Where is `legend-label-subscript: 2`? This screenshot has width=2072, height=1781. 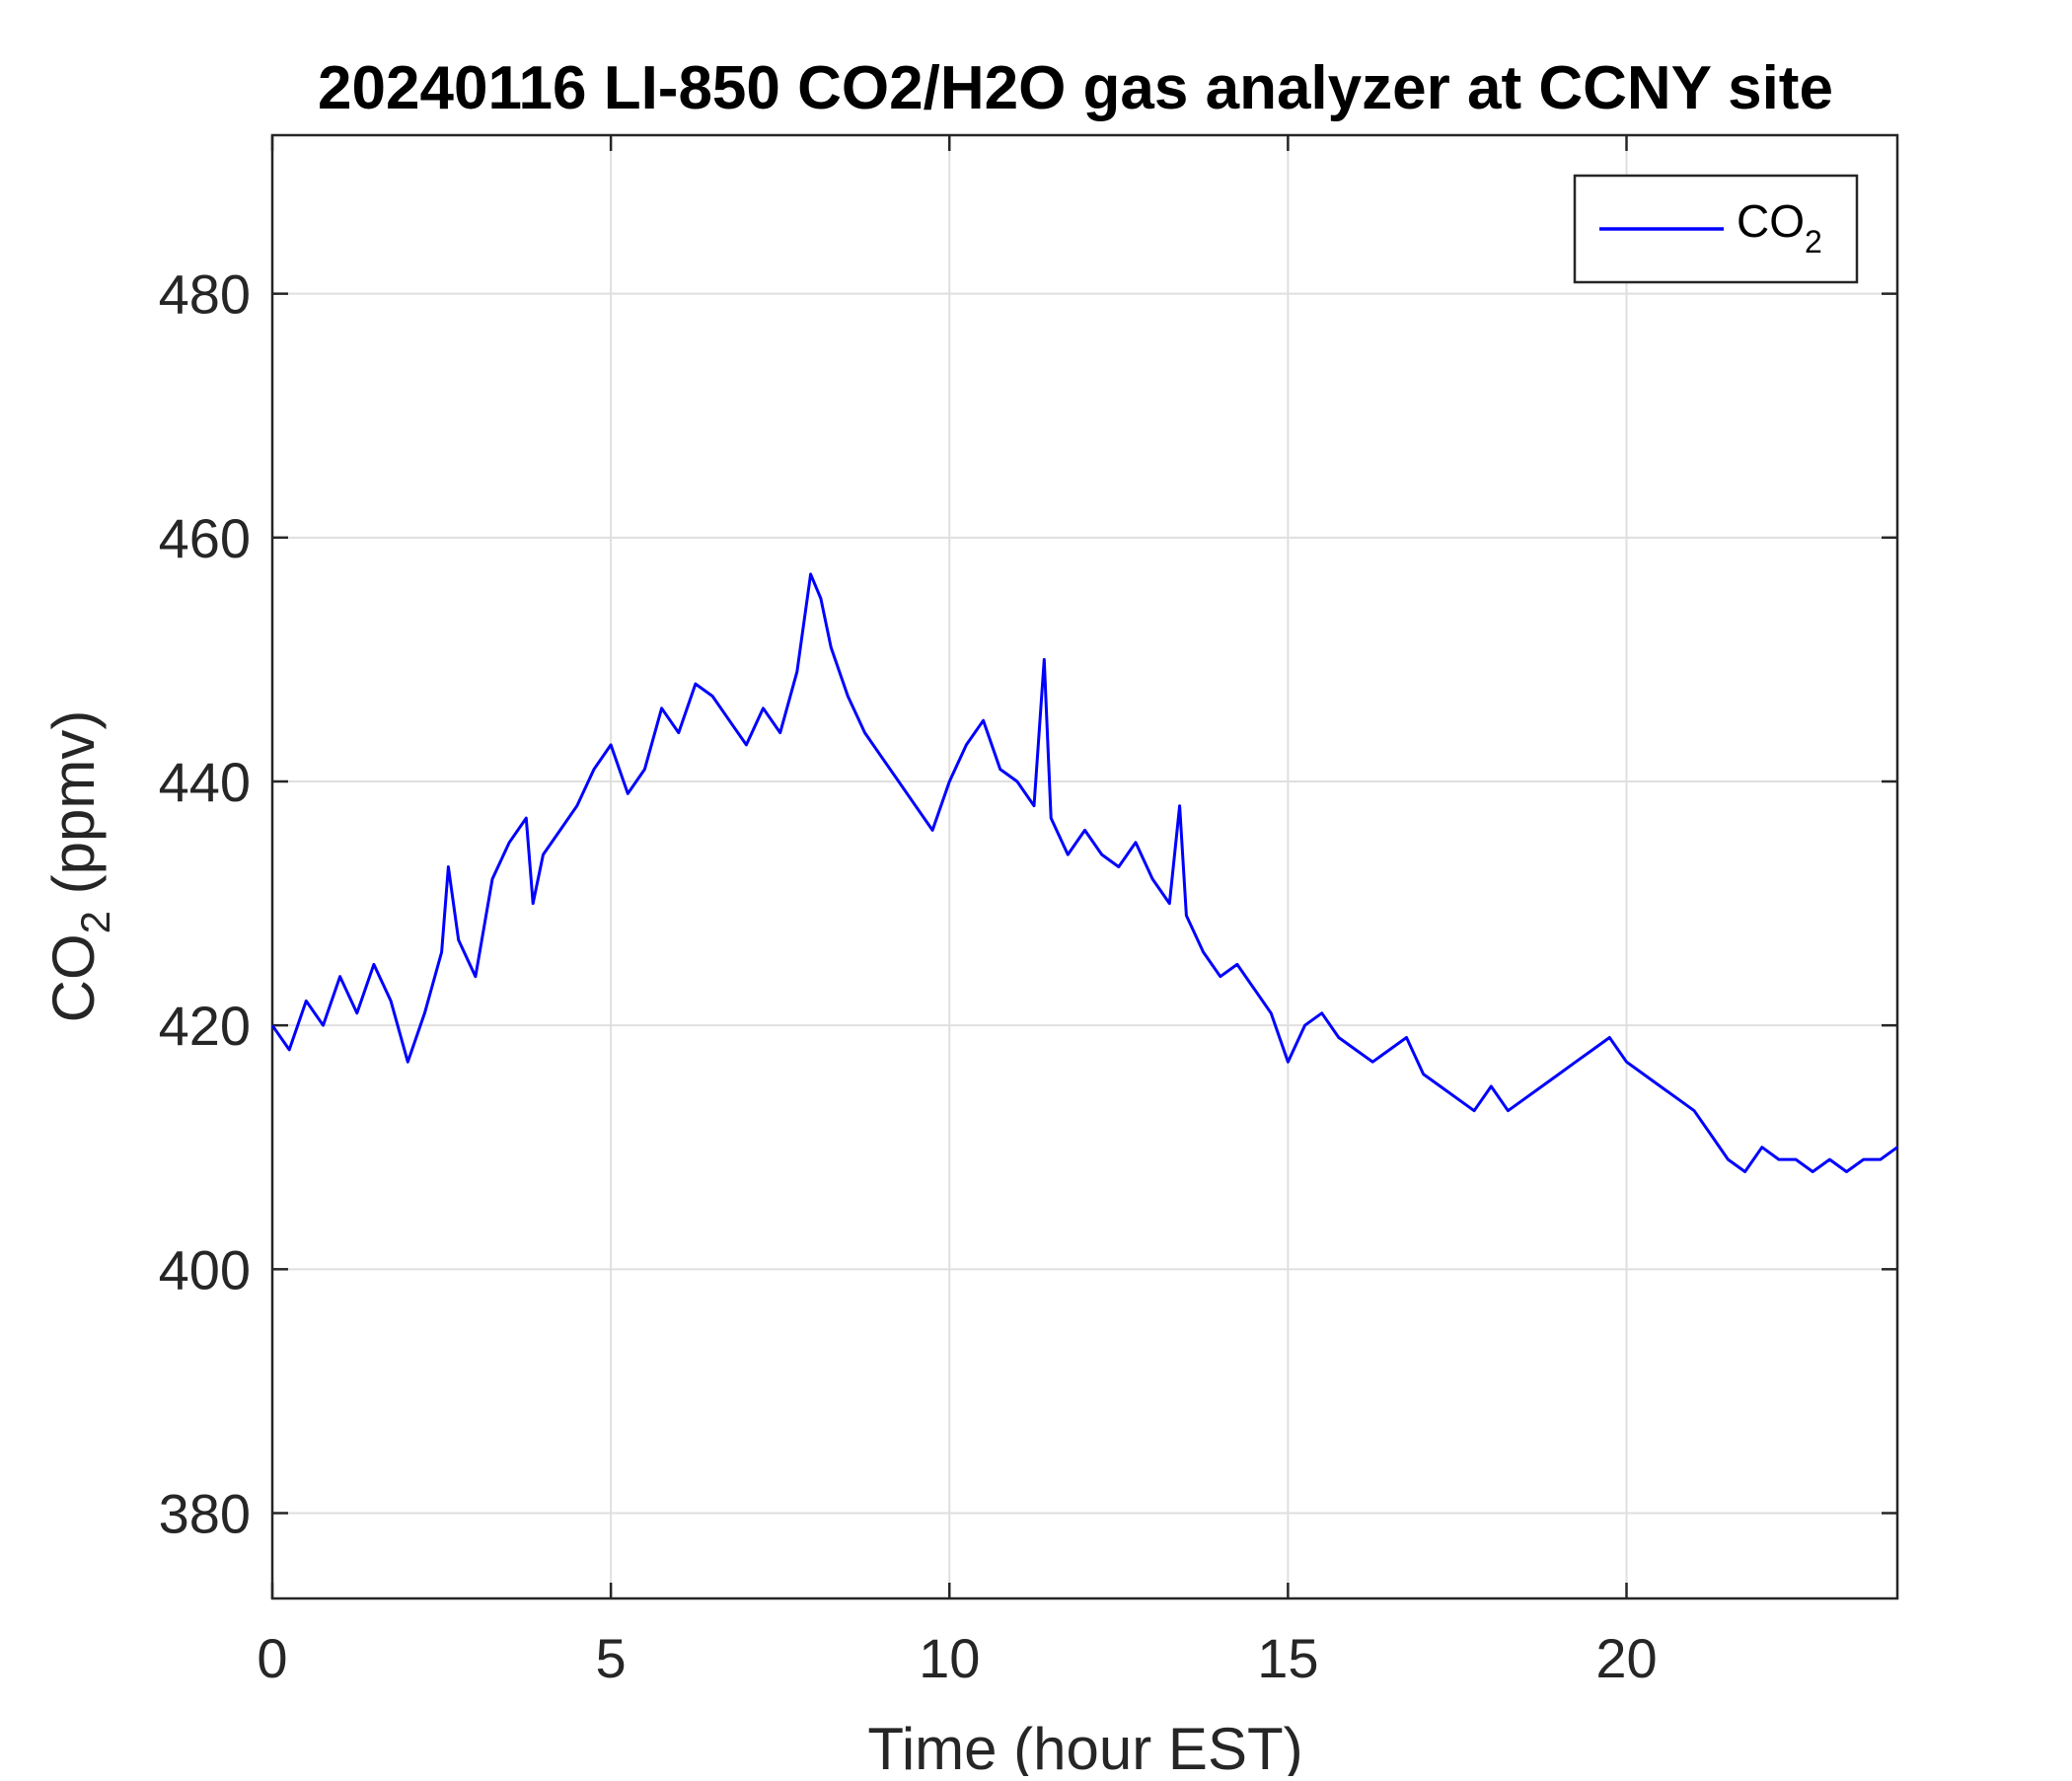 legend-label-subscript: 2 is located at coordinates (1814, 242).